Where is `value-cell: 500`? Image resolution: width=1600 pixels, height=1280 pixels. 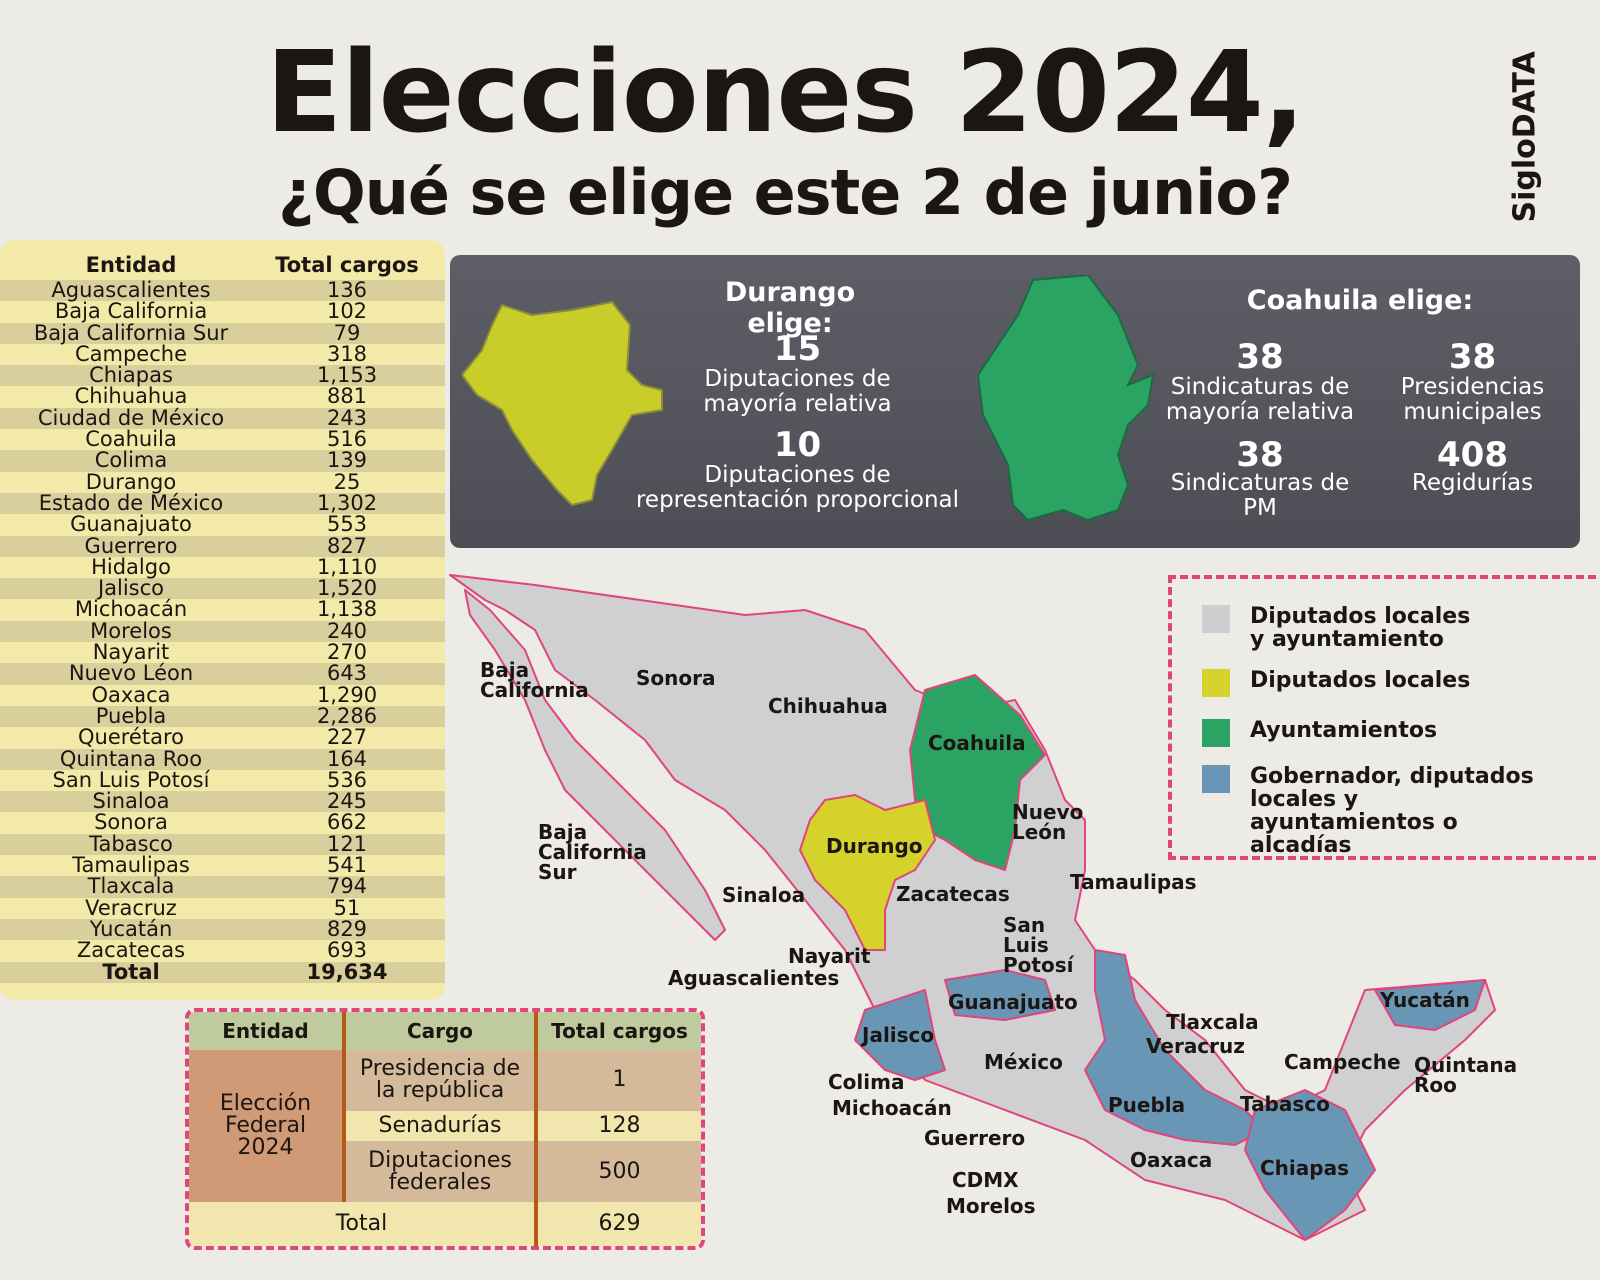
value-cell: 500 is located at coordinates (618, 1171).